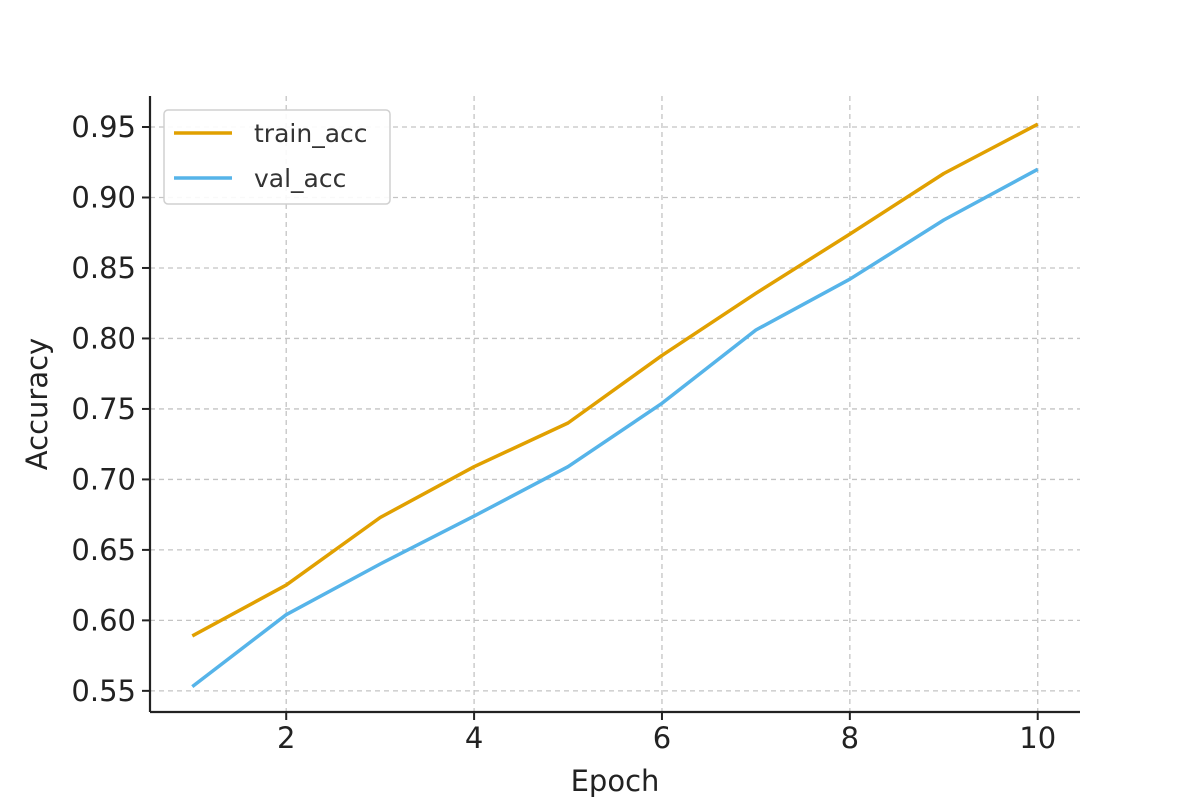 This screenshot has height=800, width=1200. I want to click on y-tick-label: 0.90, so click(103, 197).